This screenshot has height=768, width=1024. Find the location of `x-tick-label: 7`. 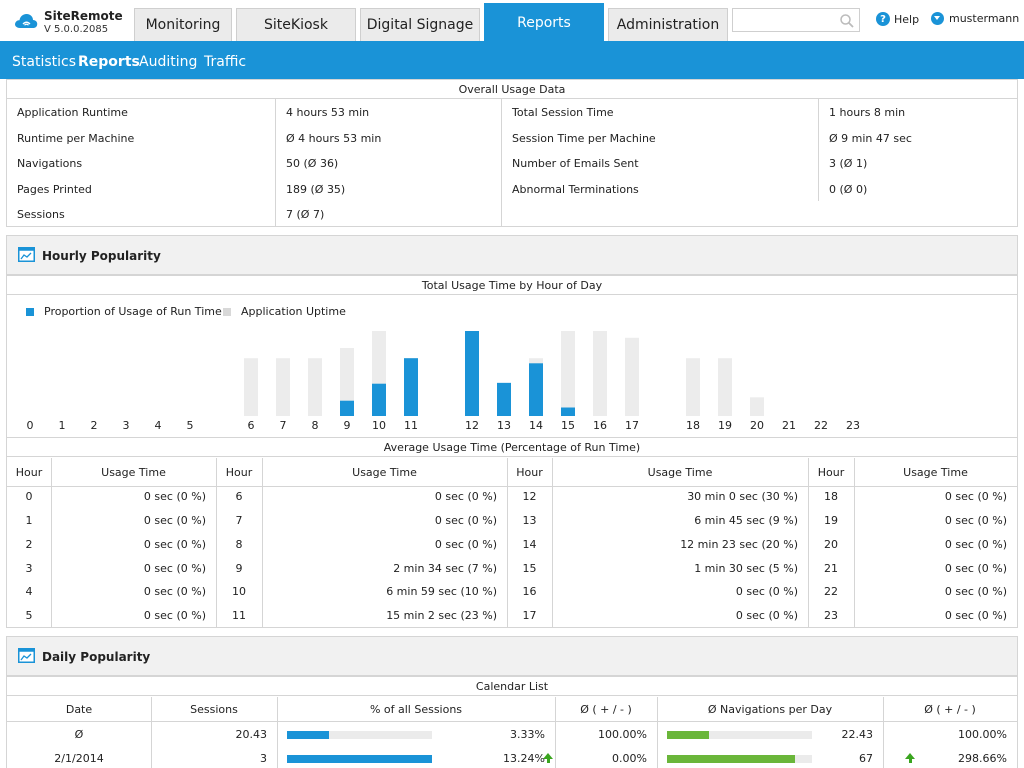

x-tick-label: 7 is located at coordinates (283, 425).